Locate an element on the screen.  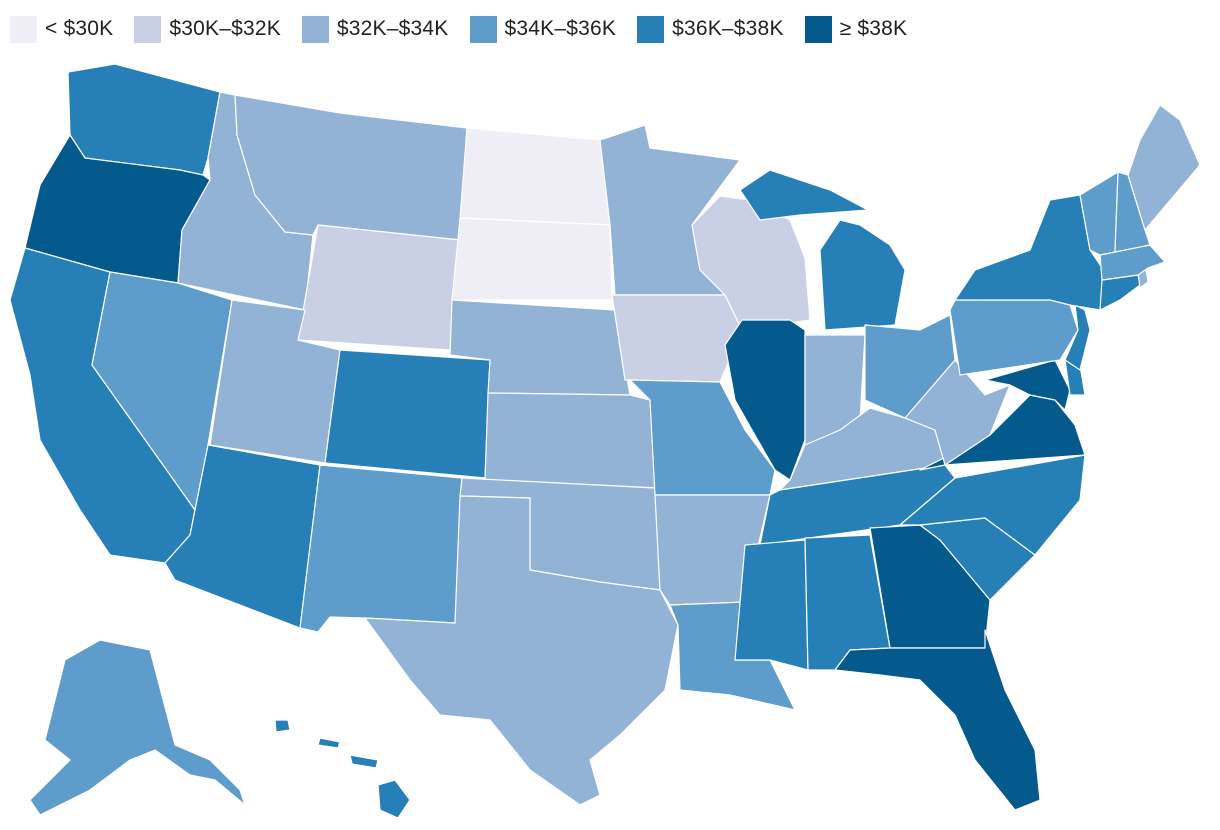
legend-item-32k-34k: $32K–$34K is located at coordinates (375, 29).